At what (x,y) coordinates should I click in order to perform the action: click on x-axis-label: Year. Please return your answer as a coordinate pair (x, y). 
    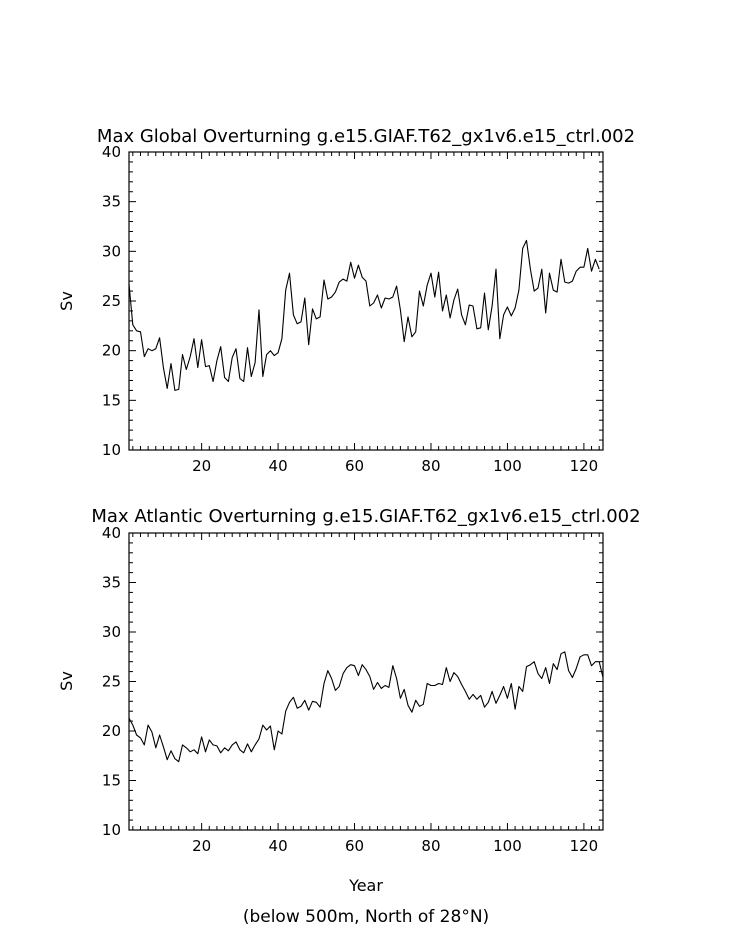
    Looking at the image, I should click on (365, 885).